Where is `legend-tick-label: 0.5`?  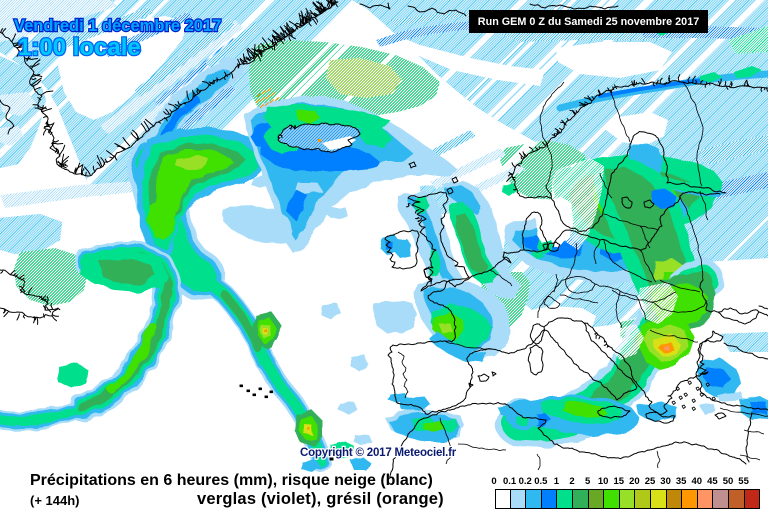 legend-tick-label: 0.5 is located at coordinates (541, 481).